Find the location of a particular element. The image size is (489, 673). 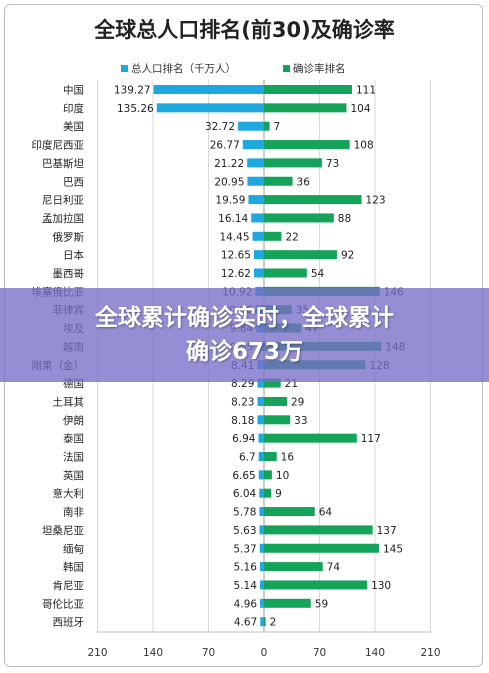

data-label-confirmed: 36 is located at coordinates (304, 182).